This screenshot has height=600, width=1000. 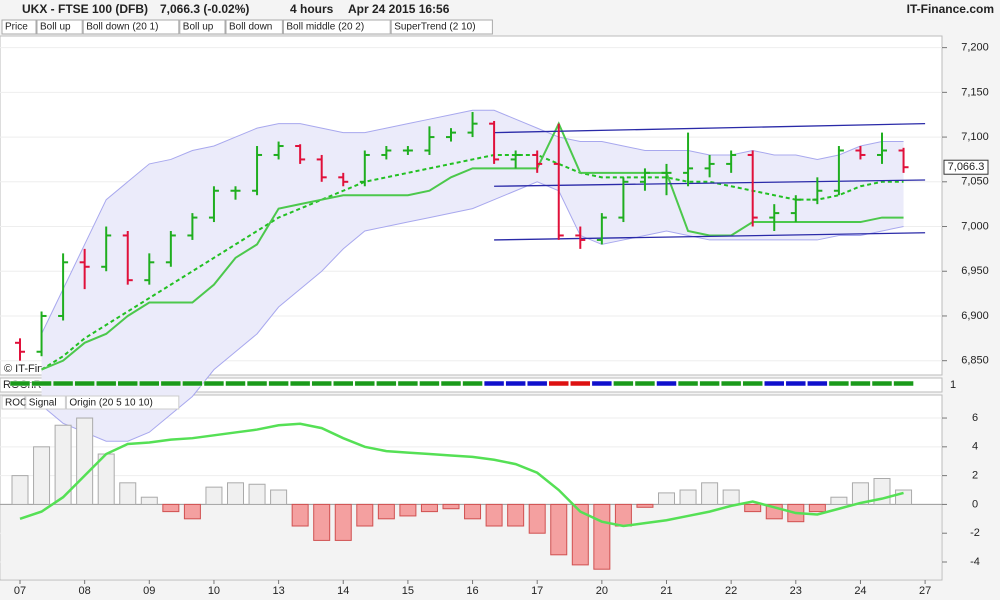 What do you see at coordinates (975, 562) in the screenshot?
I see `y-tick-label: -4` at bounding box center [975, 562].